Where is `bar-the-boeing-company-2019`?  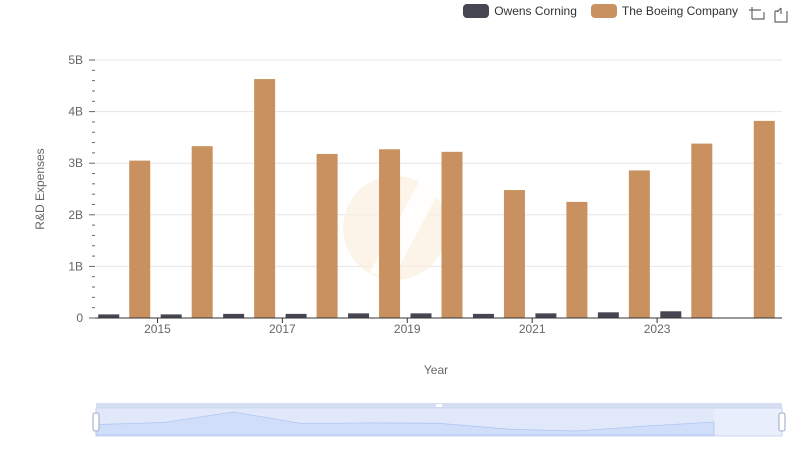 bar-the-boeing-company-2019 is located at coordinates (452, 234).